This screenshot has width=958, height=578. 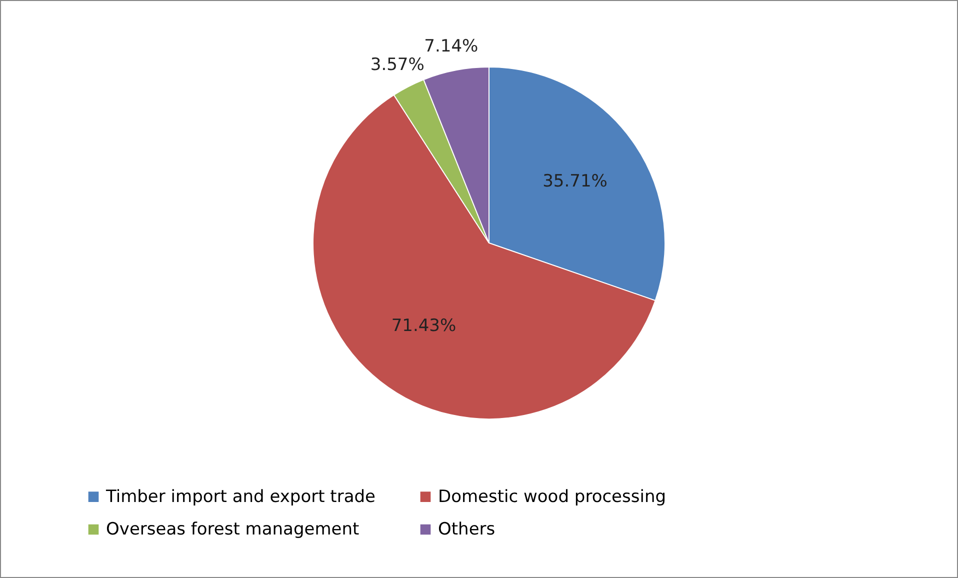 I want to click on legend-label: Others, so click(x=467, y=530).